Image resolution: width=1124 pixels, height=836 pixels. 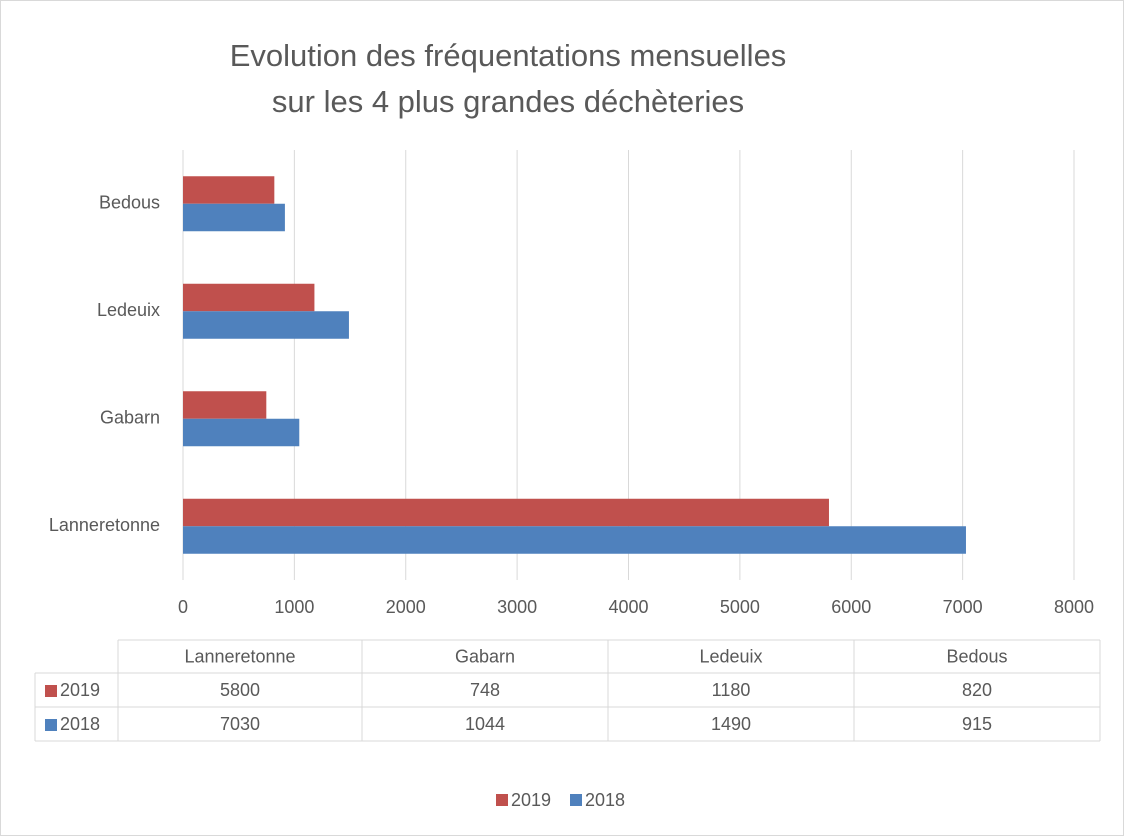 What do you see at coordinates (128, 310) in the screenshot?
I see `y-tick-label: Ledeuix` at bounding box center [128, 310].